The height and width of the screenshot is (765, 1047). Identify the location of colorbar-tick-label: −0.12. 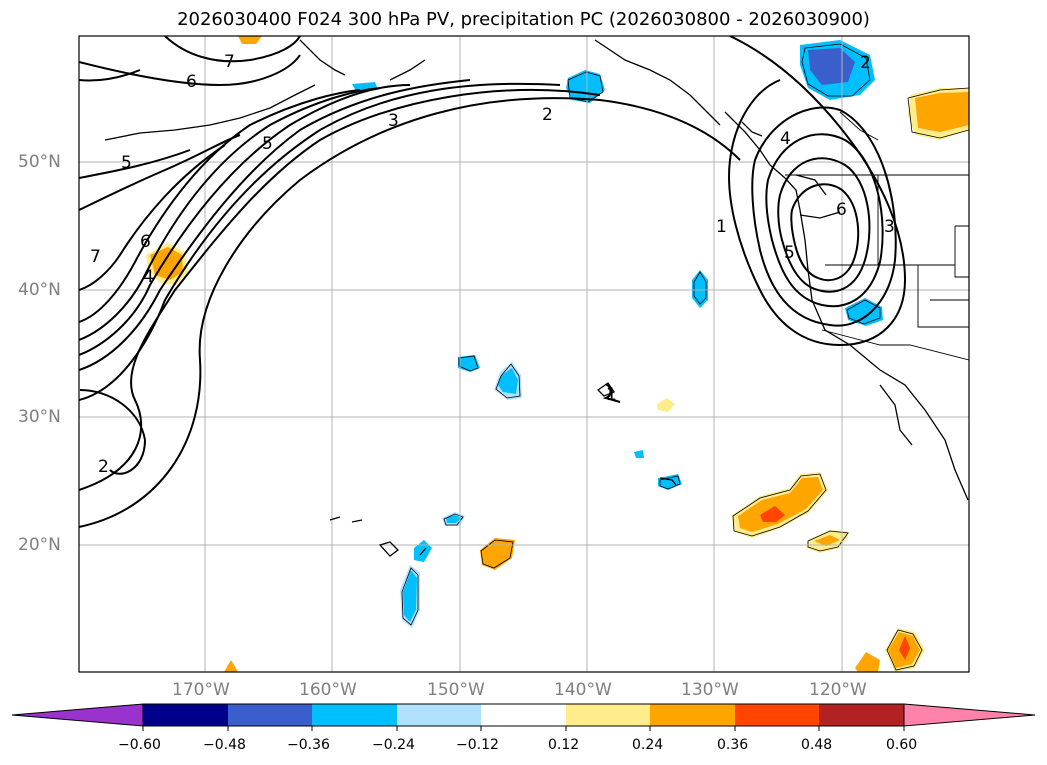
(477, 745).